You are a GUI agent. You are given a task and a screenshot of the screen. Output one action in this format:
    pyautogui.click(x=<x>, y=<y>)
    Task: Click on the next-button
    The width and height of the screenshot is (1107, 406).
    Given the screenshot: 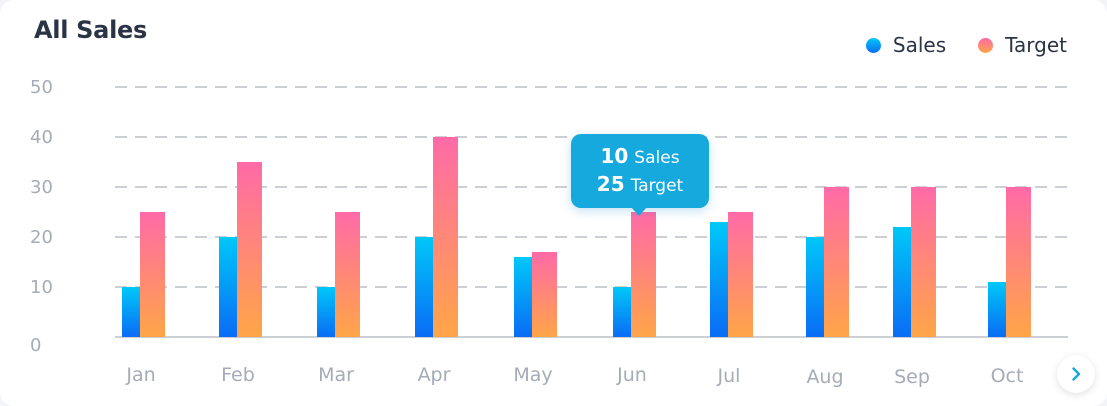 What is the action you would take?
    pyautogui.click(x=1076, y=374)
    